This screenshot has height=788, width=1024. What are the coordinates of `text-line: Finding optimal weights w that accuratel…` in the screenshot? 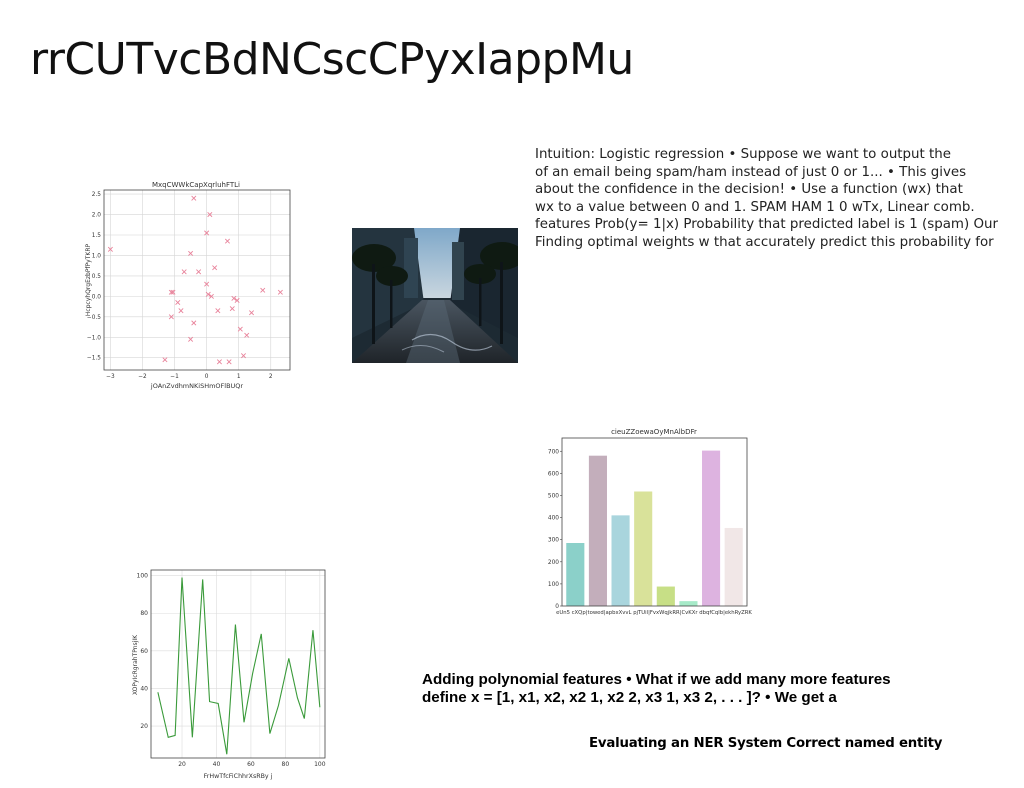 It's located at (779, 243).